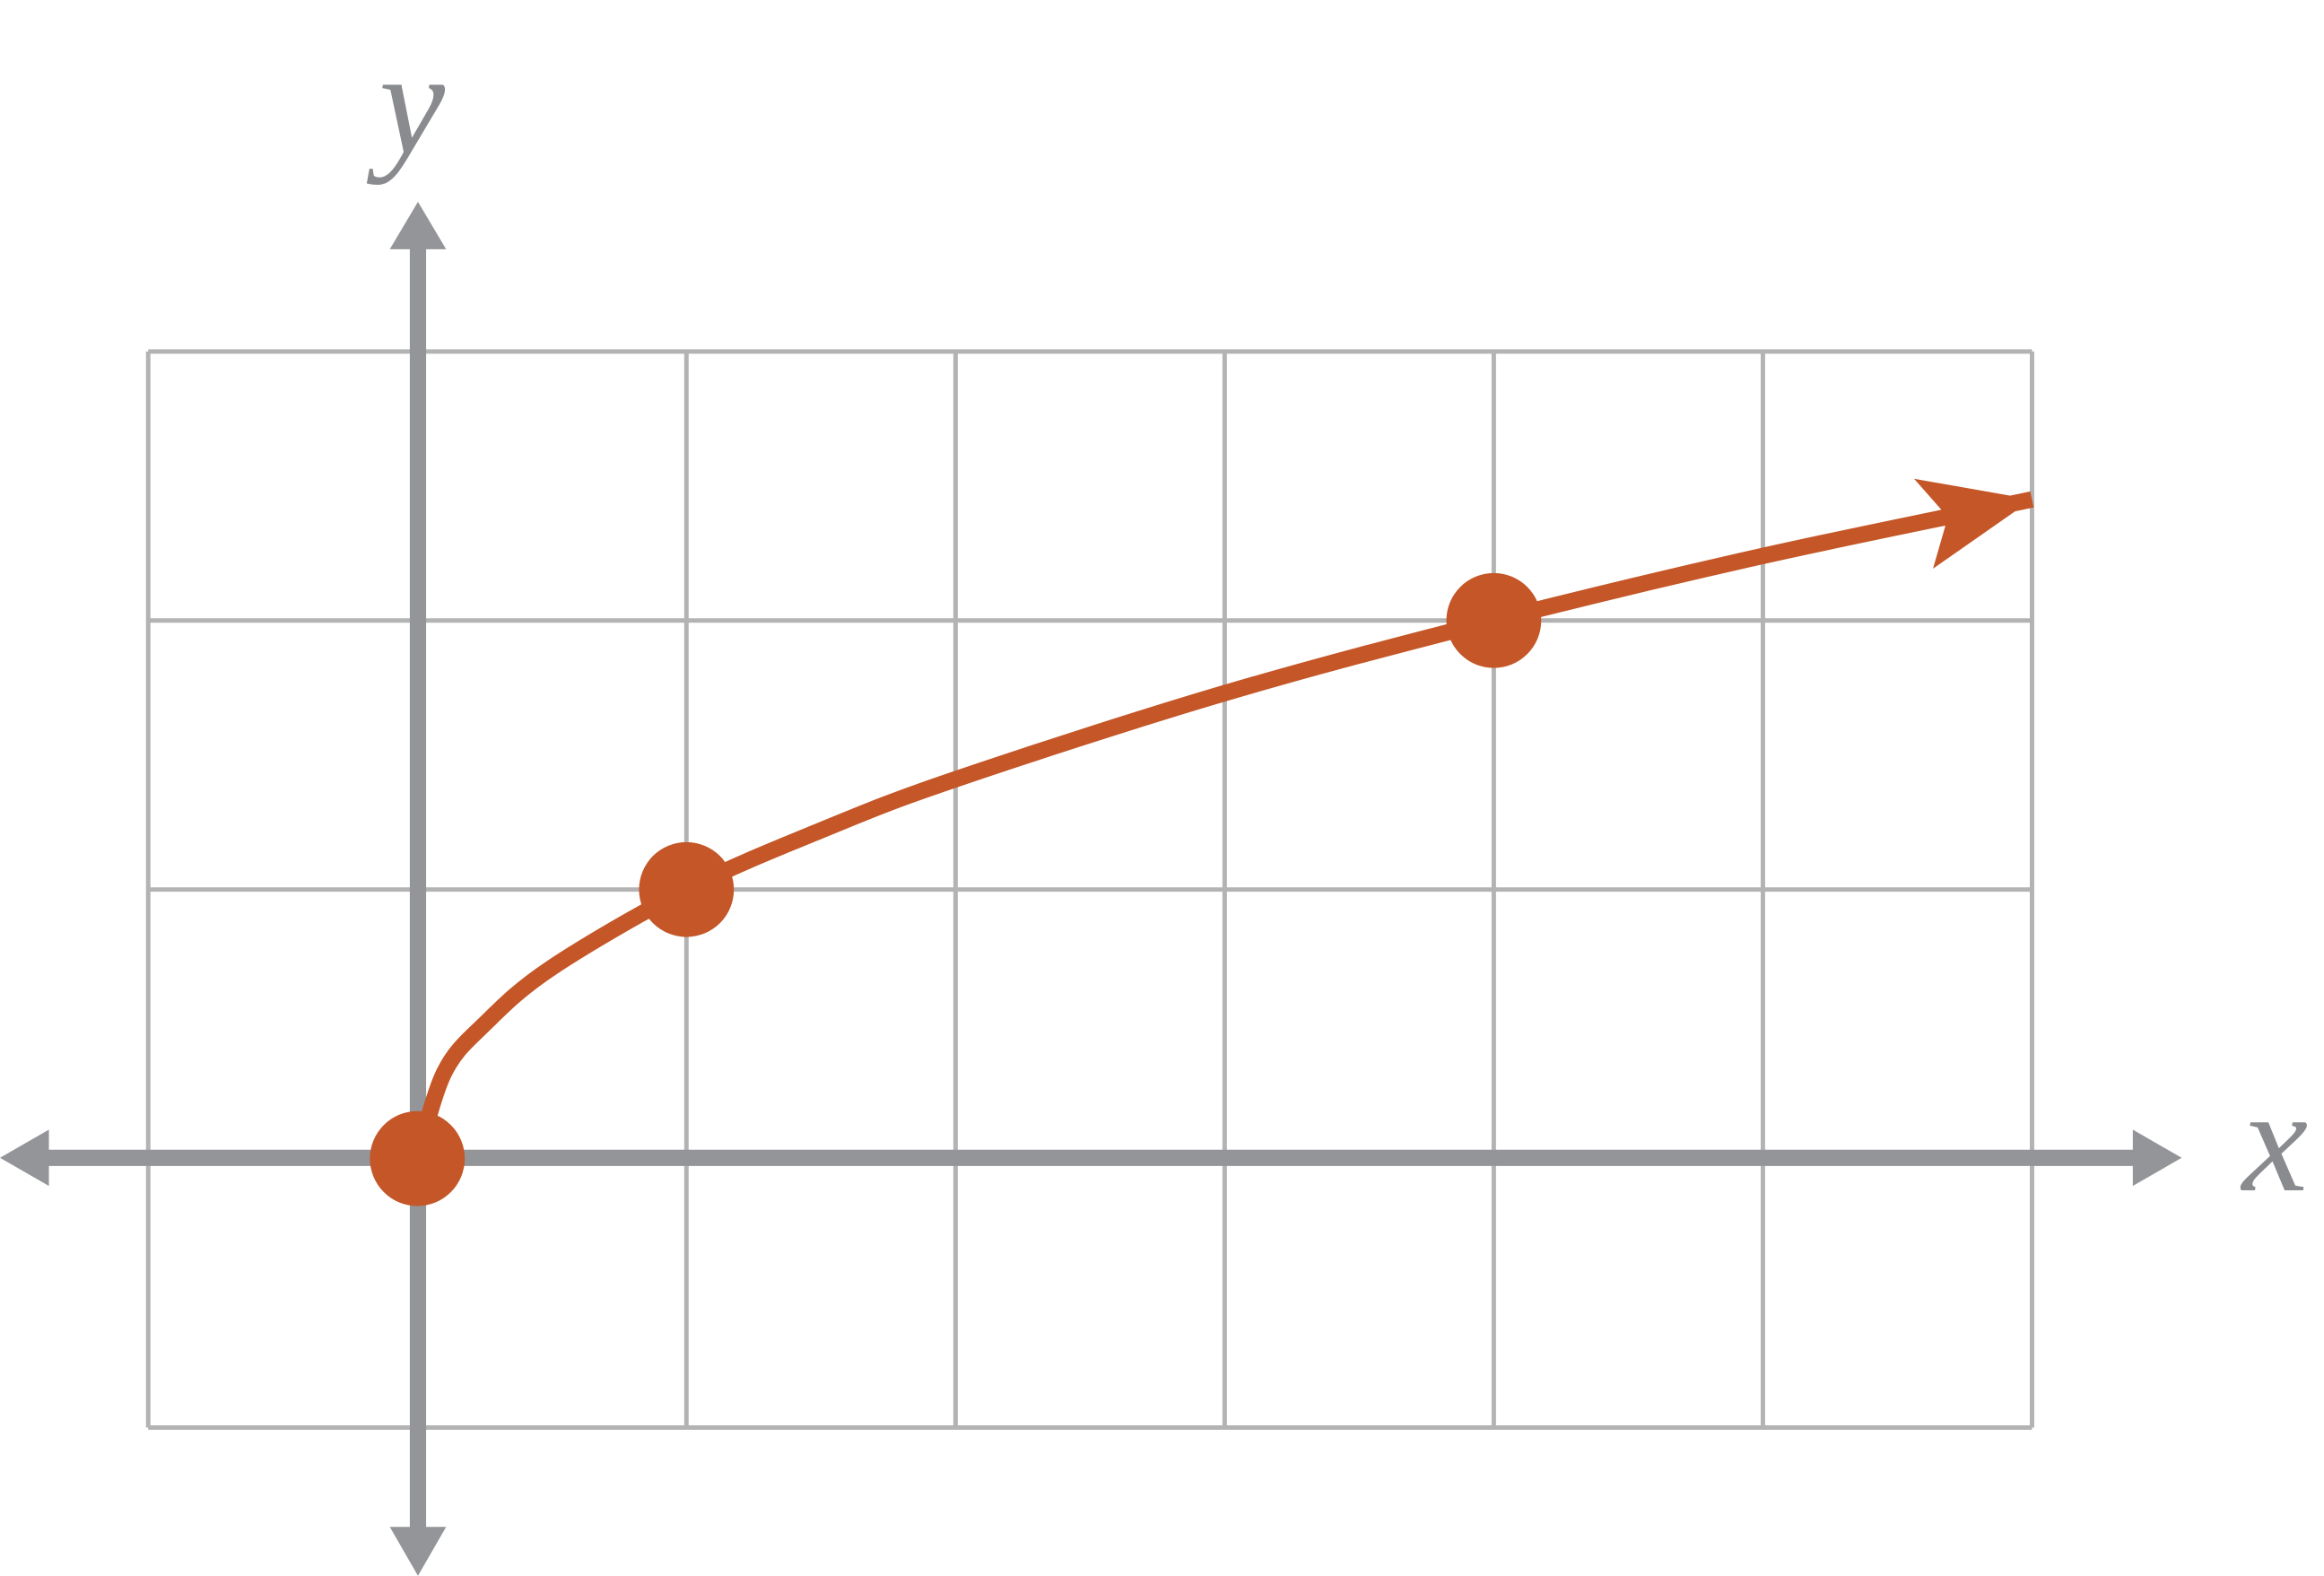 The width and height of the screenshot is (2324, 1576). I want to click on y-axis-label: y, so click(406, 103).